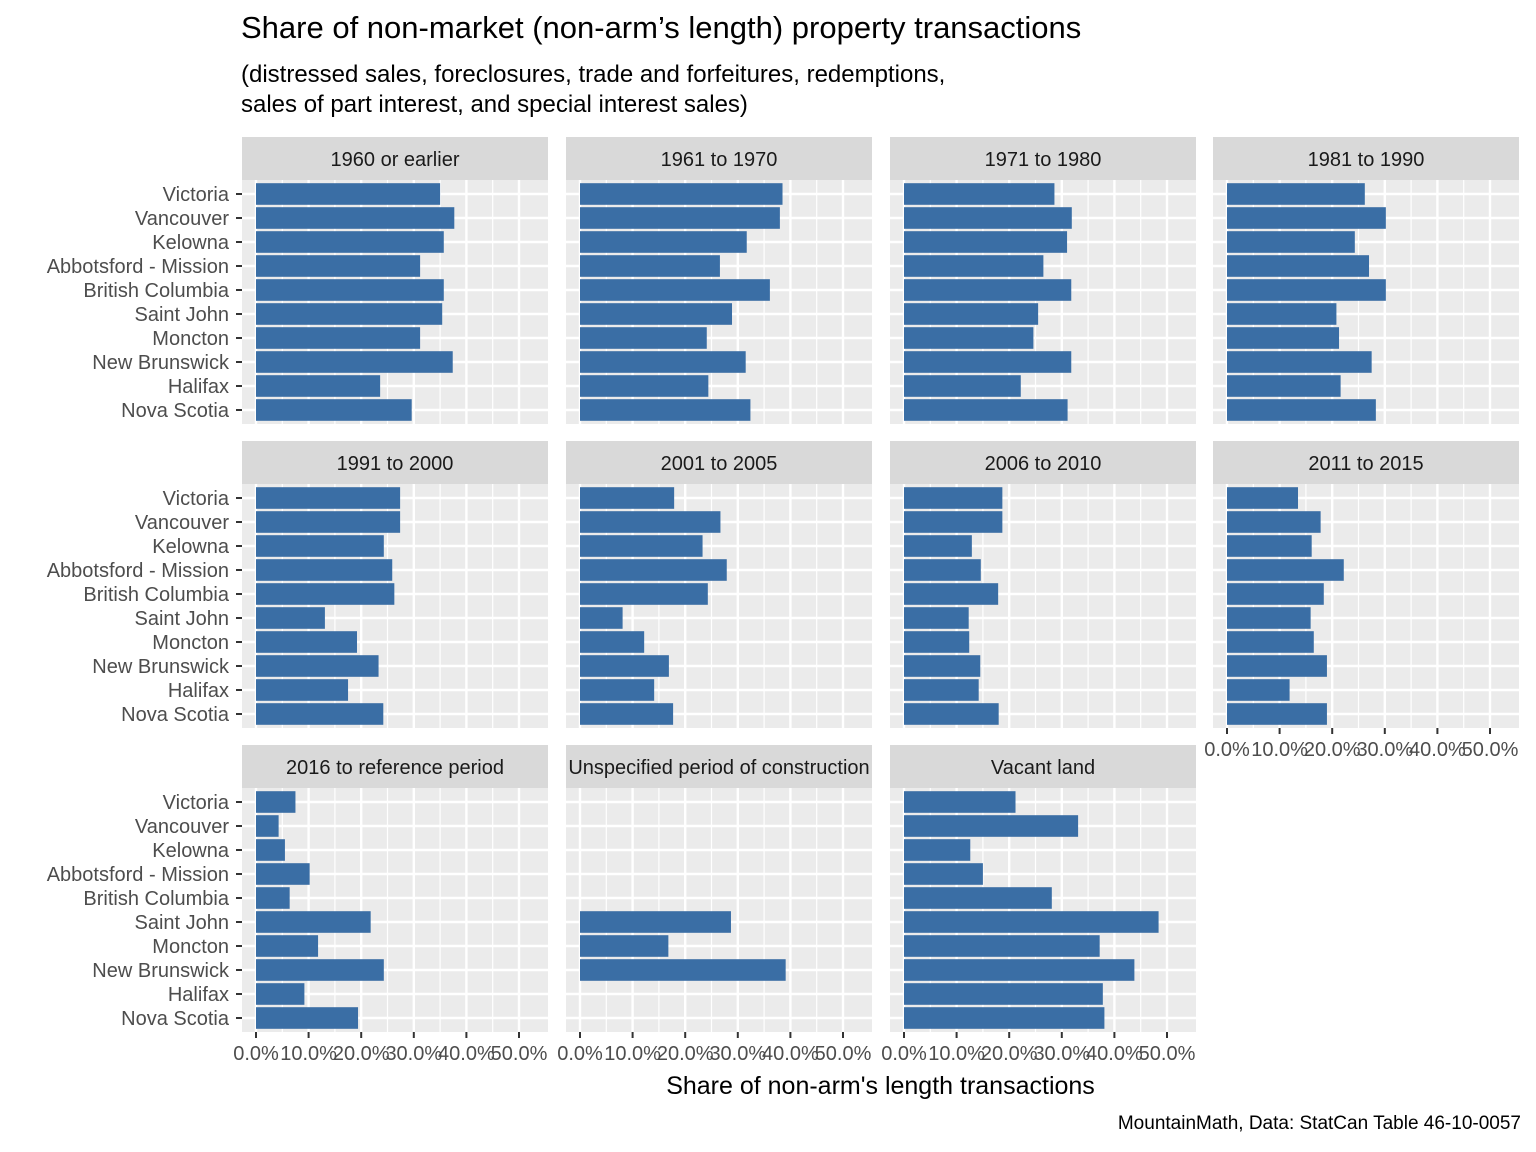  What do you see at coordinates (663, 362) in the screenshot?
I see `bar-1961-to-1970-new-brunswick` at bounding box center [663, 362].